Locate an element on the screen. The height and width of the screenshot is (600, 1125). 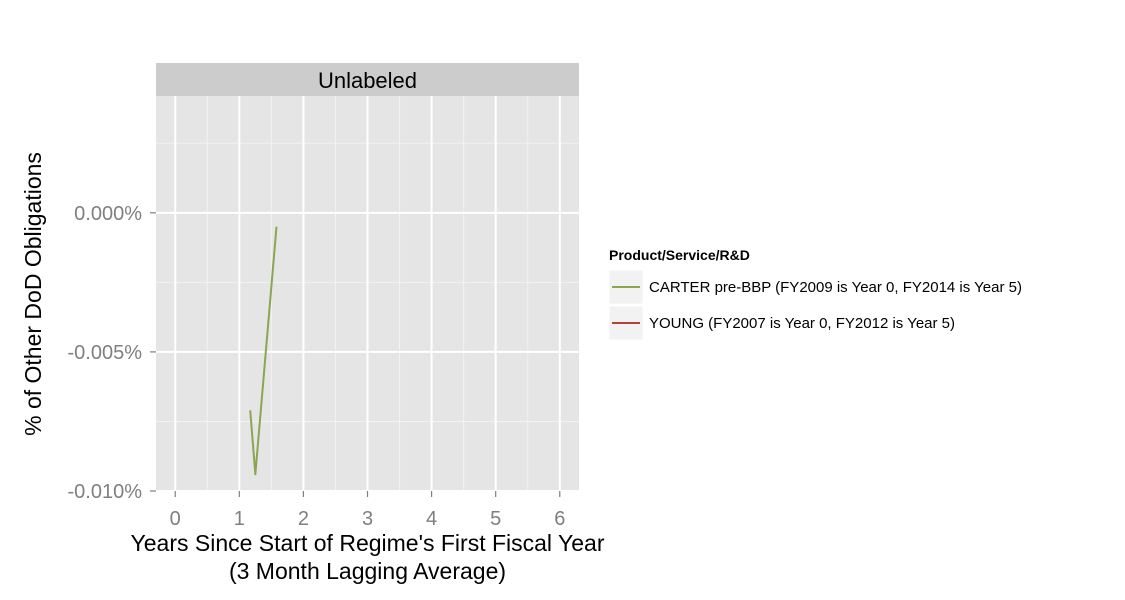
x-tick-label: 4 is located at coordinates (431, 519).